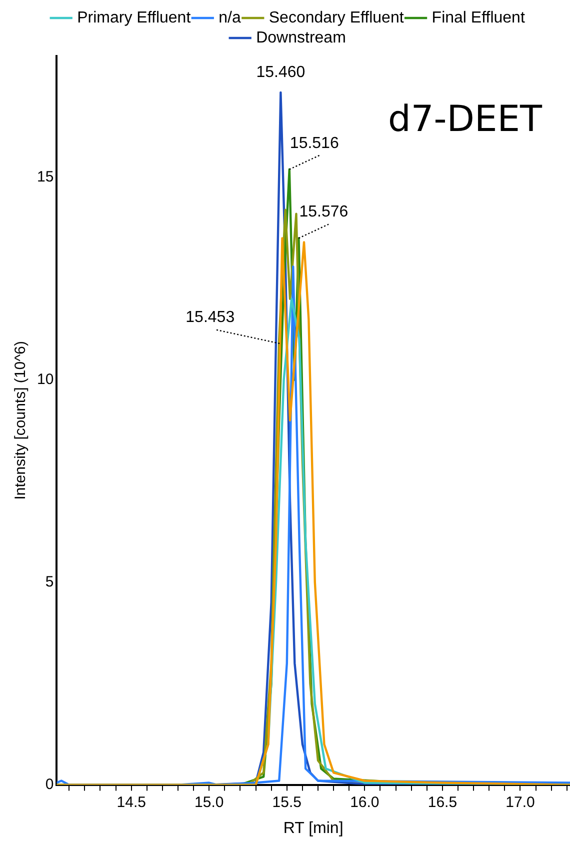 This screenshot has width=570, height=850. Describe the element at coordinates (323, 212) in the screenshot. I see `annotation: 15.576` at that location.